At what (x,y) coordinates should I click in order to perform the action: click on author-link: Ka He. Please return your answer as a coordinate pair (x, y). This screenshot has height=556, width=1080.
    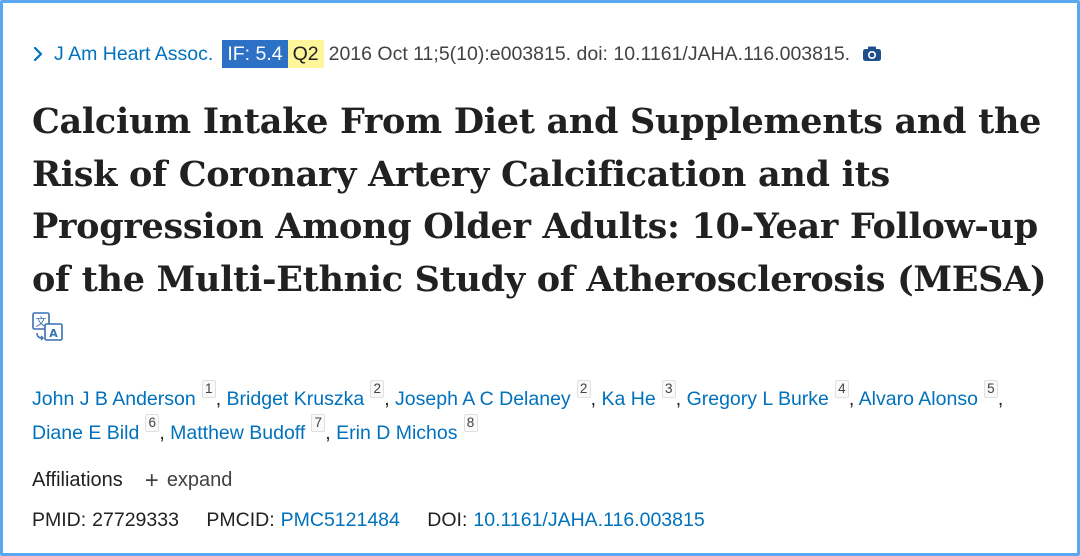
    Looking at the image, I should click on (628, 399).